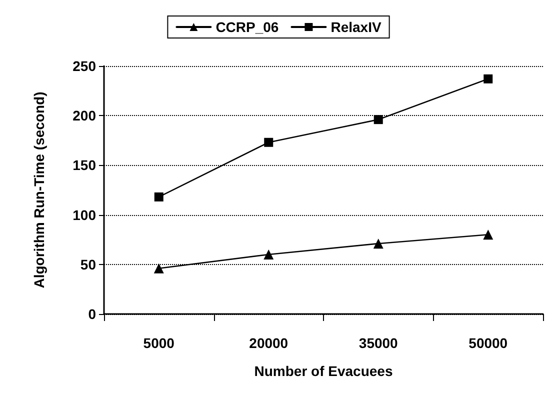  I want to click on y-tick-label: 100, so click(84, 214).